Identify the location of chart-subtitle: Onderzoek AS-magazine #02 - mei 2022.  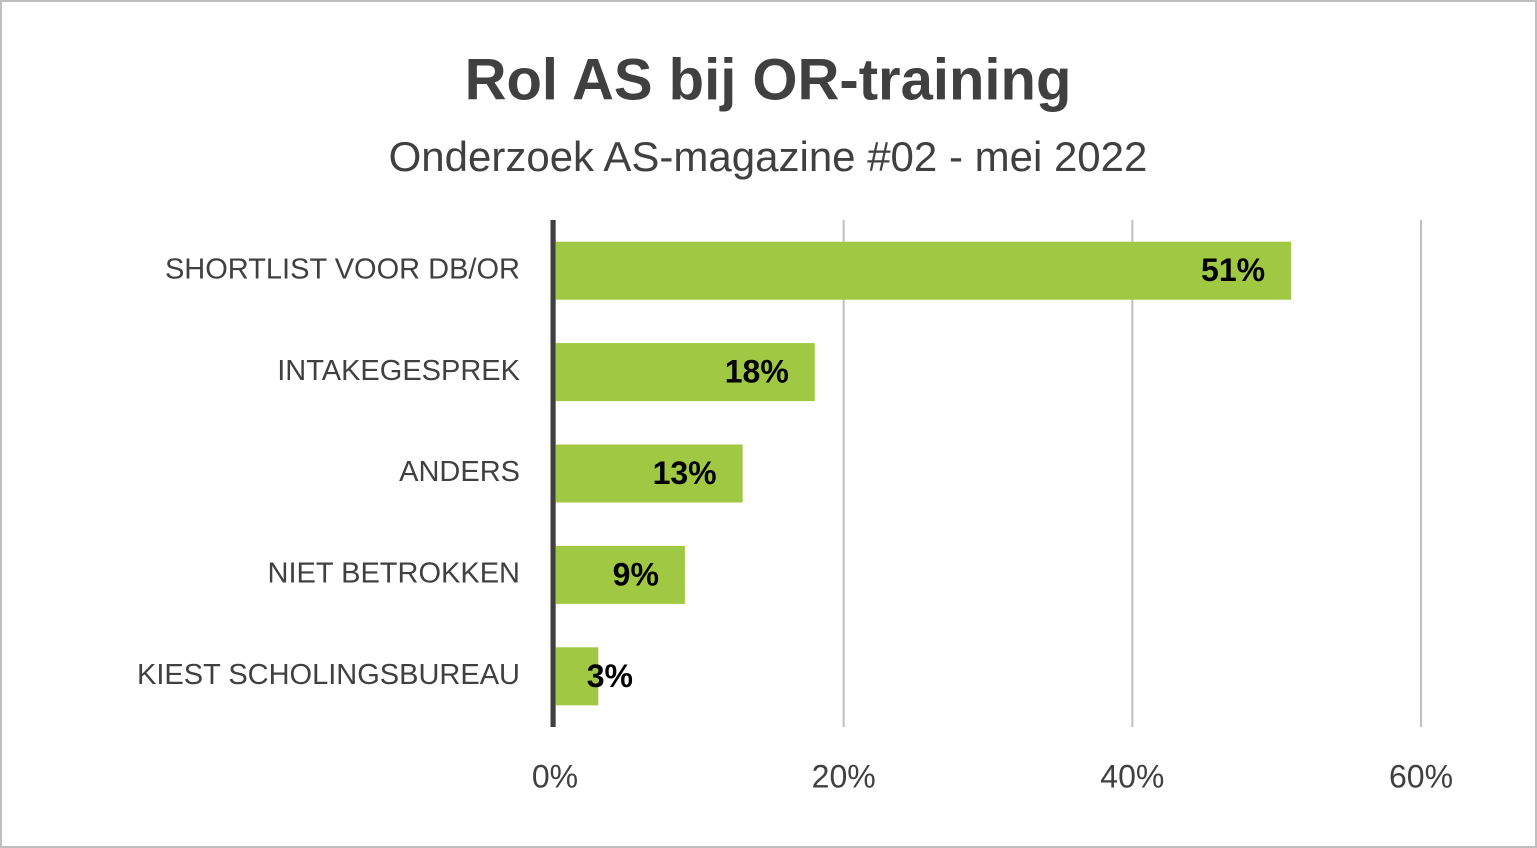
(768, 156).